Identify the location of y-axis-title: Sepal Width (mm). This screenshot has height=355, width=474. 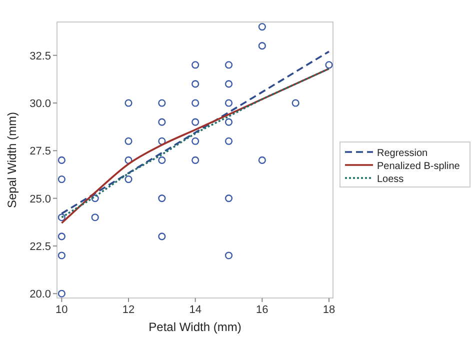
(12, 160).